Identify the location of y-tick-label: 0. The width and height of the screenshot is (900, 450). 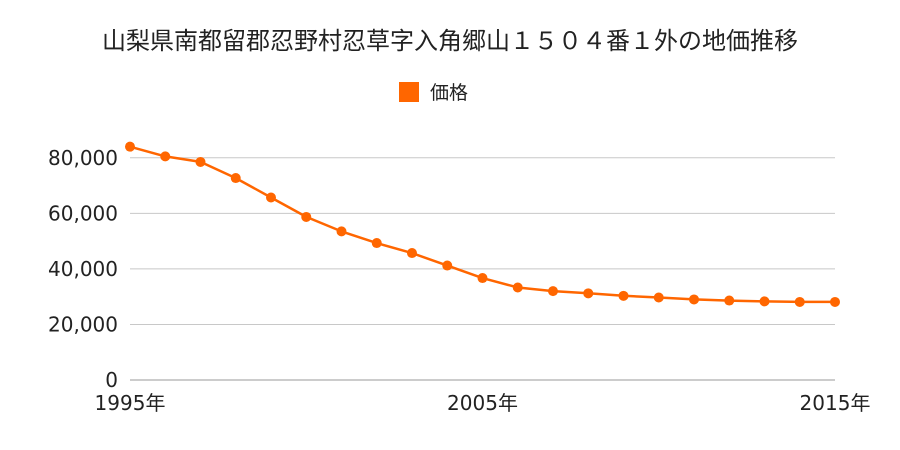
(111, 380).